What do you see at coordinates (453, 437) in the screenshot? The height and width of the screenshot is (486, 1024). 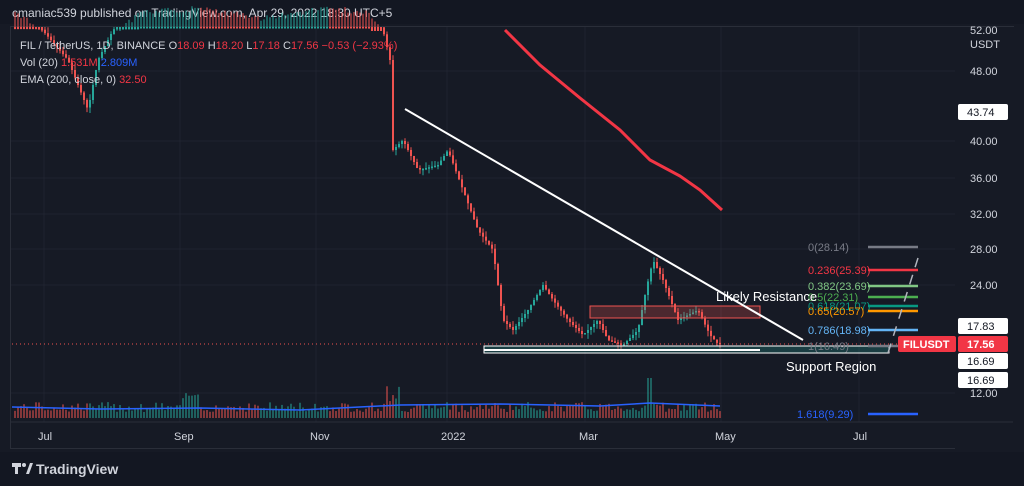 I see `time-tick: 2022` at bounding box center [453, 437].